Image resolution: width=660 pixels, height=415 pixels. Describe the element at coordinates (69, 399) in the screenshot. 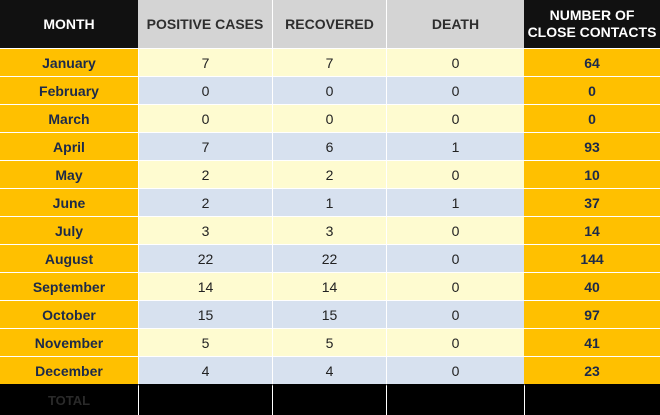

I see `total-label: TOTAL` at that location.